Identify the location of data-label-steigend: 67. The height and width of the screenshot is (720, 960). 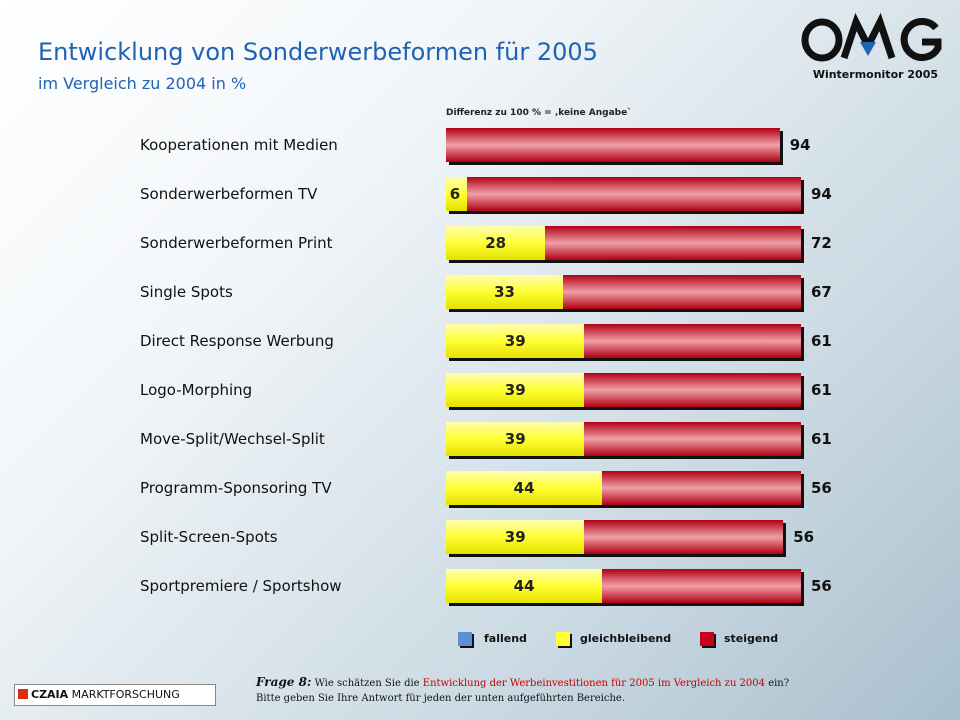
(821, 292).